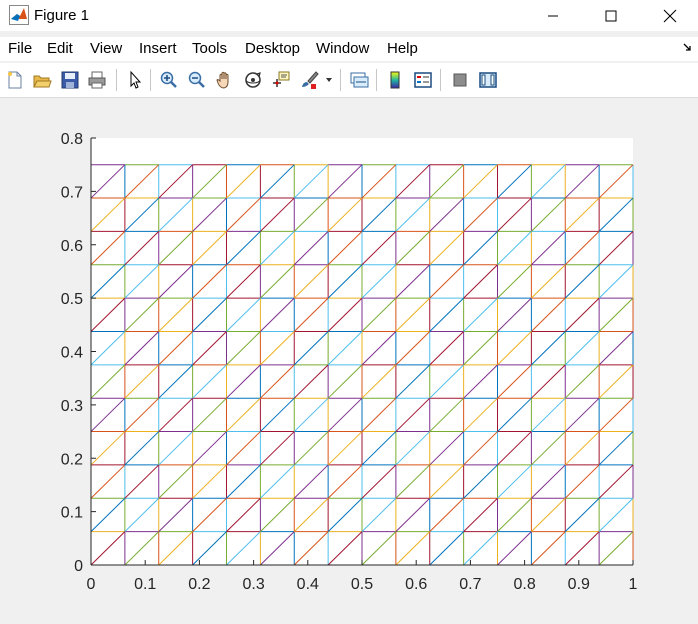 This screenshot has width=698, height=624. Describe the element at coordinates (423, 80) in the screenshot. I see `legend-button` at that location.